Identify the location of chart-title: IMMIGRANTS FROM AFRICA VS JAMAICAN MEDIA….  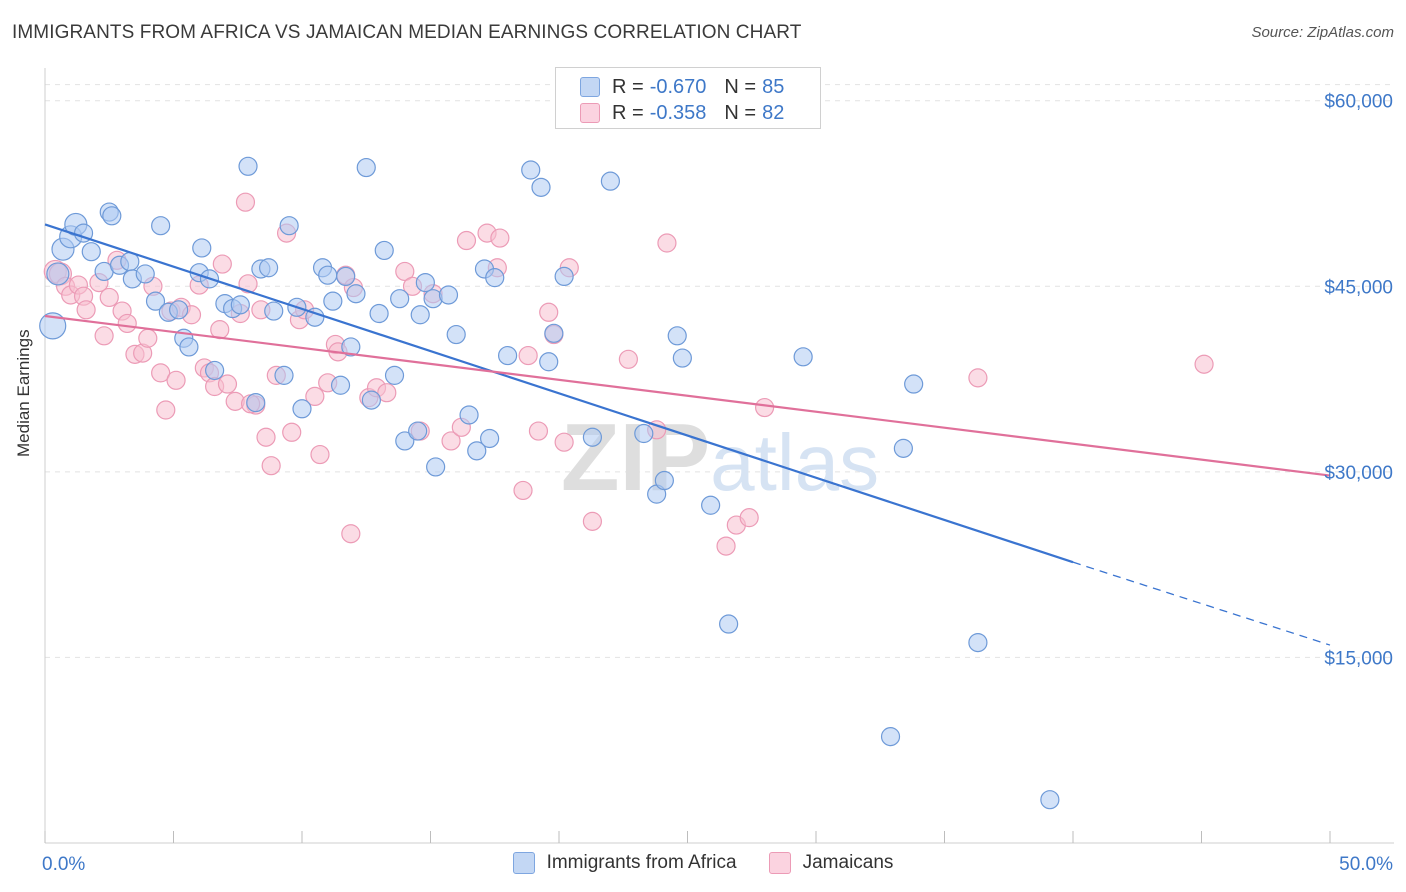
(407, 32).